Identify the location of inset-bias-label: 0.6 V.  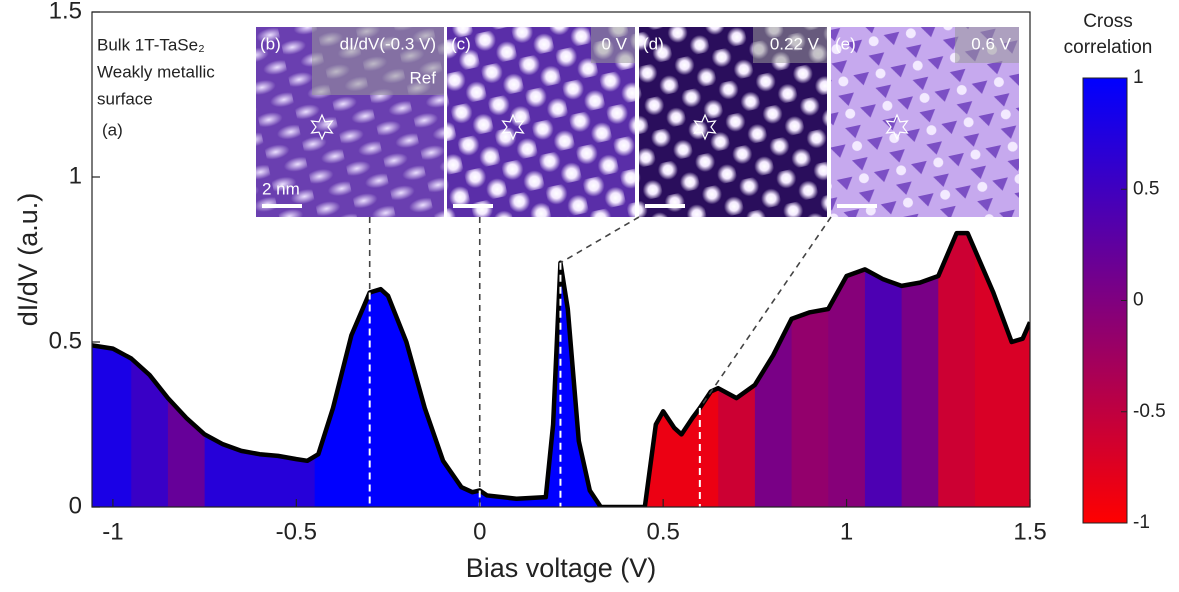
(991, 43).